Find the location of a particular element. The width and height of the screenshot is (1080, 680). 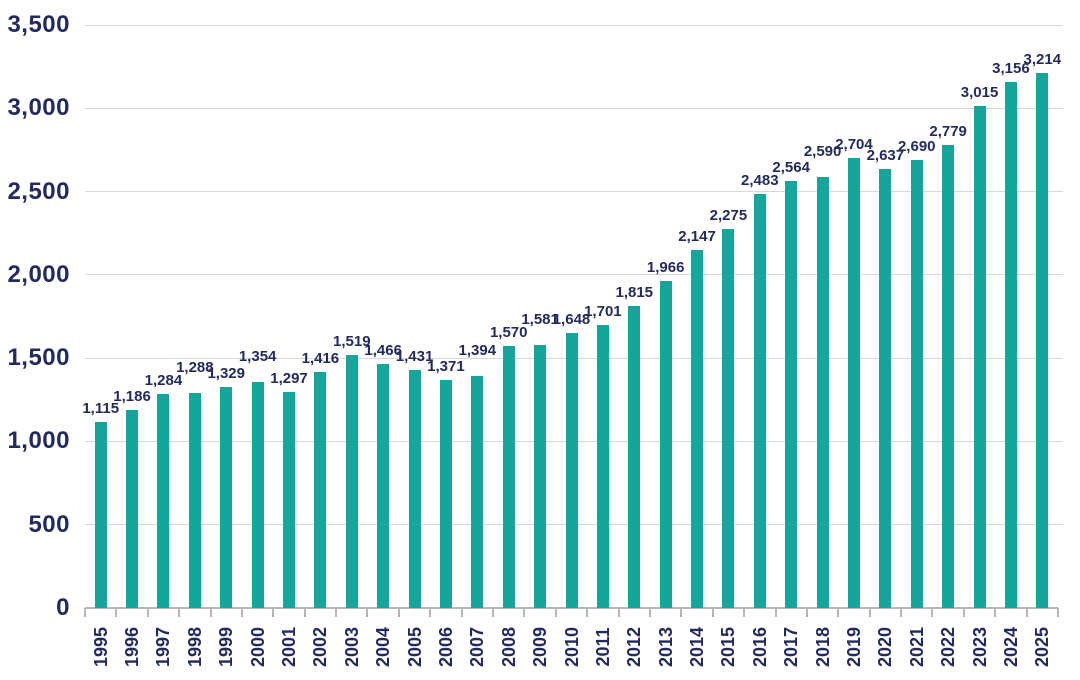

y-axis-tick-label: 3,500 is located at coordinates (38, 24).